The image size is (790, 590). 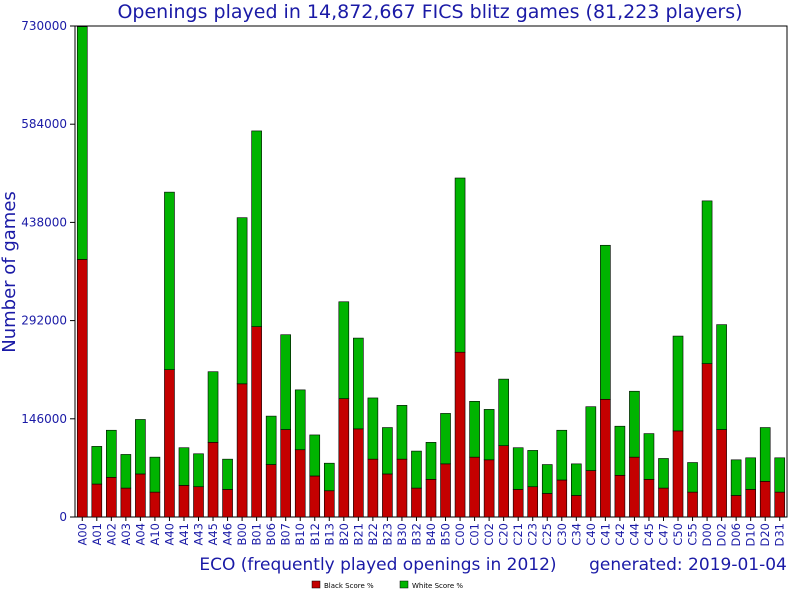 I want to click on x-tick-label: B50, so click(x=446, y=534).